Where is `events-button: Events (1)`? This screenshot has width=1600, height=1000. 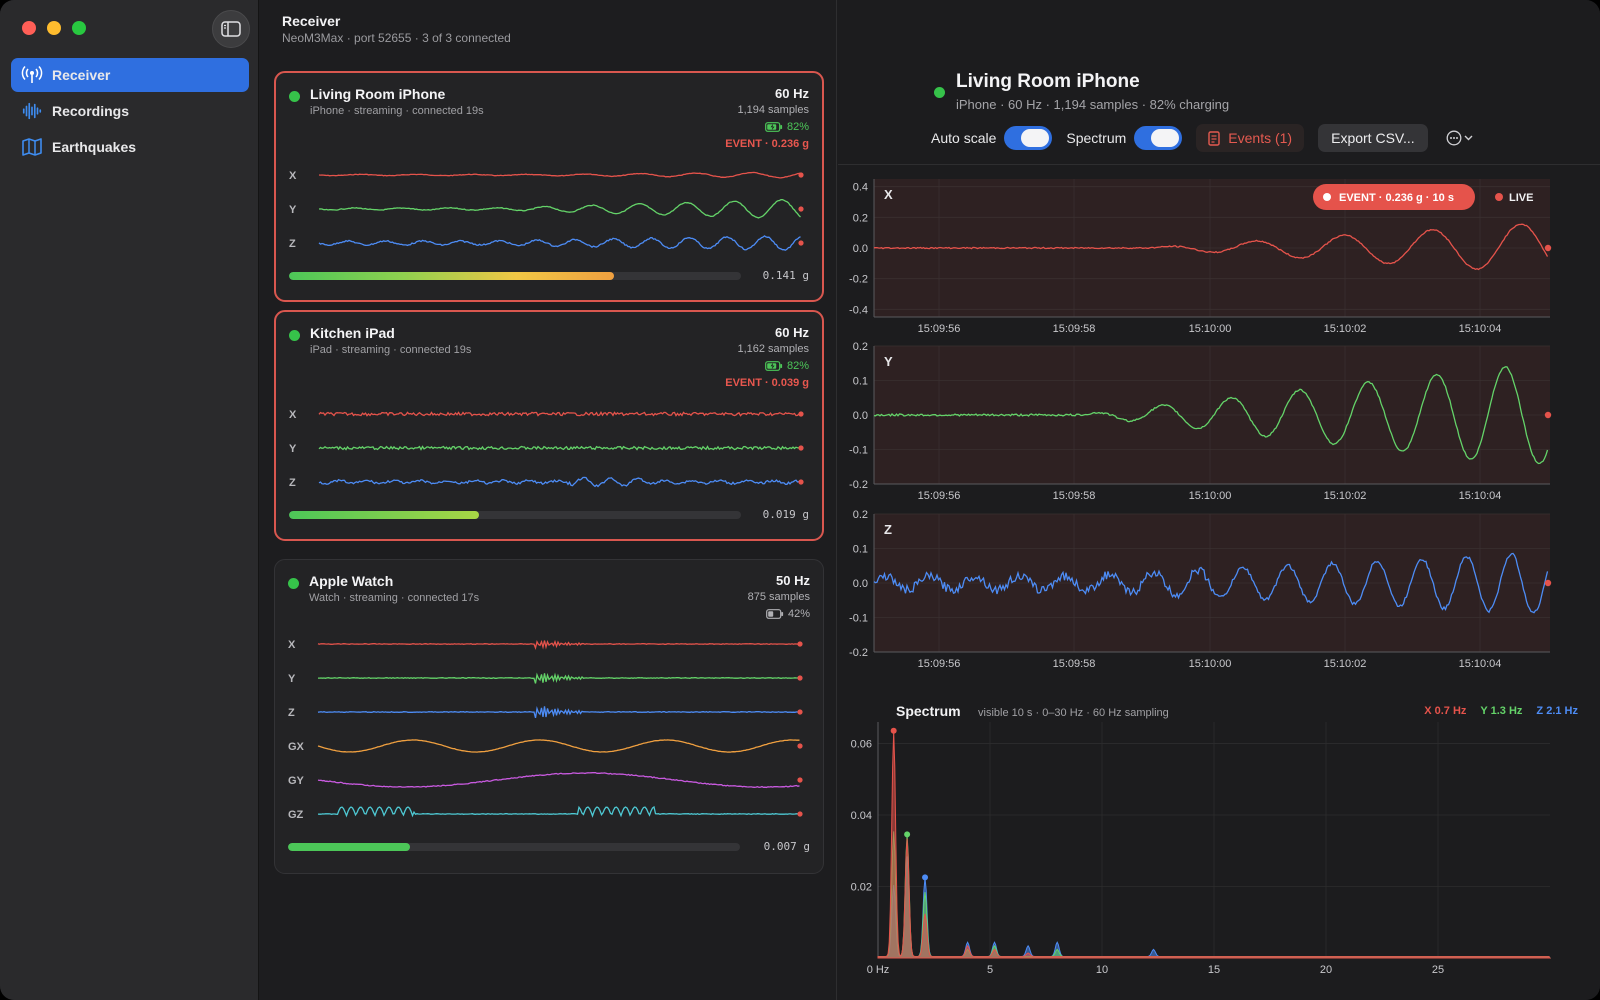 events-button: Events (1) is located at coordinates (1250, 138).